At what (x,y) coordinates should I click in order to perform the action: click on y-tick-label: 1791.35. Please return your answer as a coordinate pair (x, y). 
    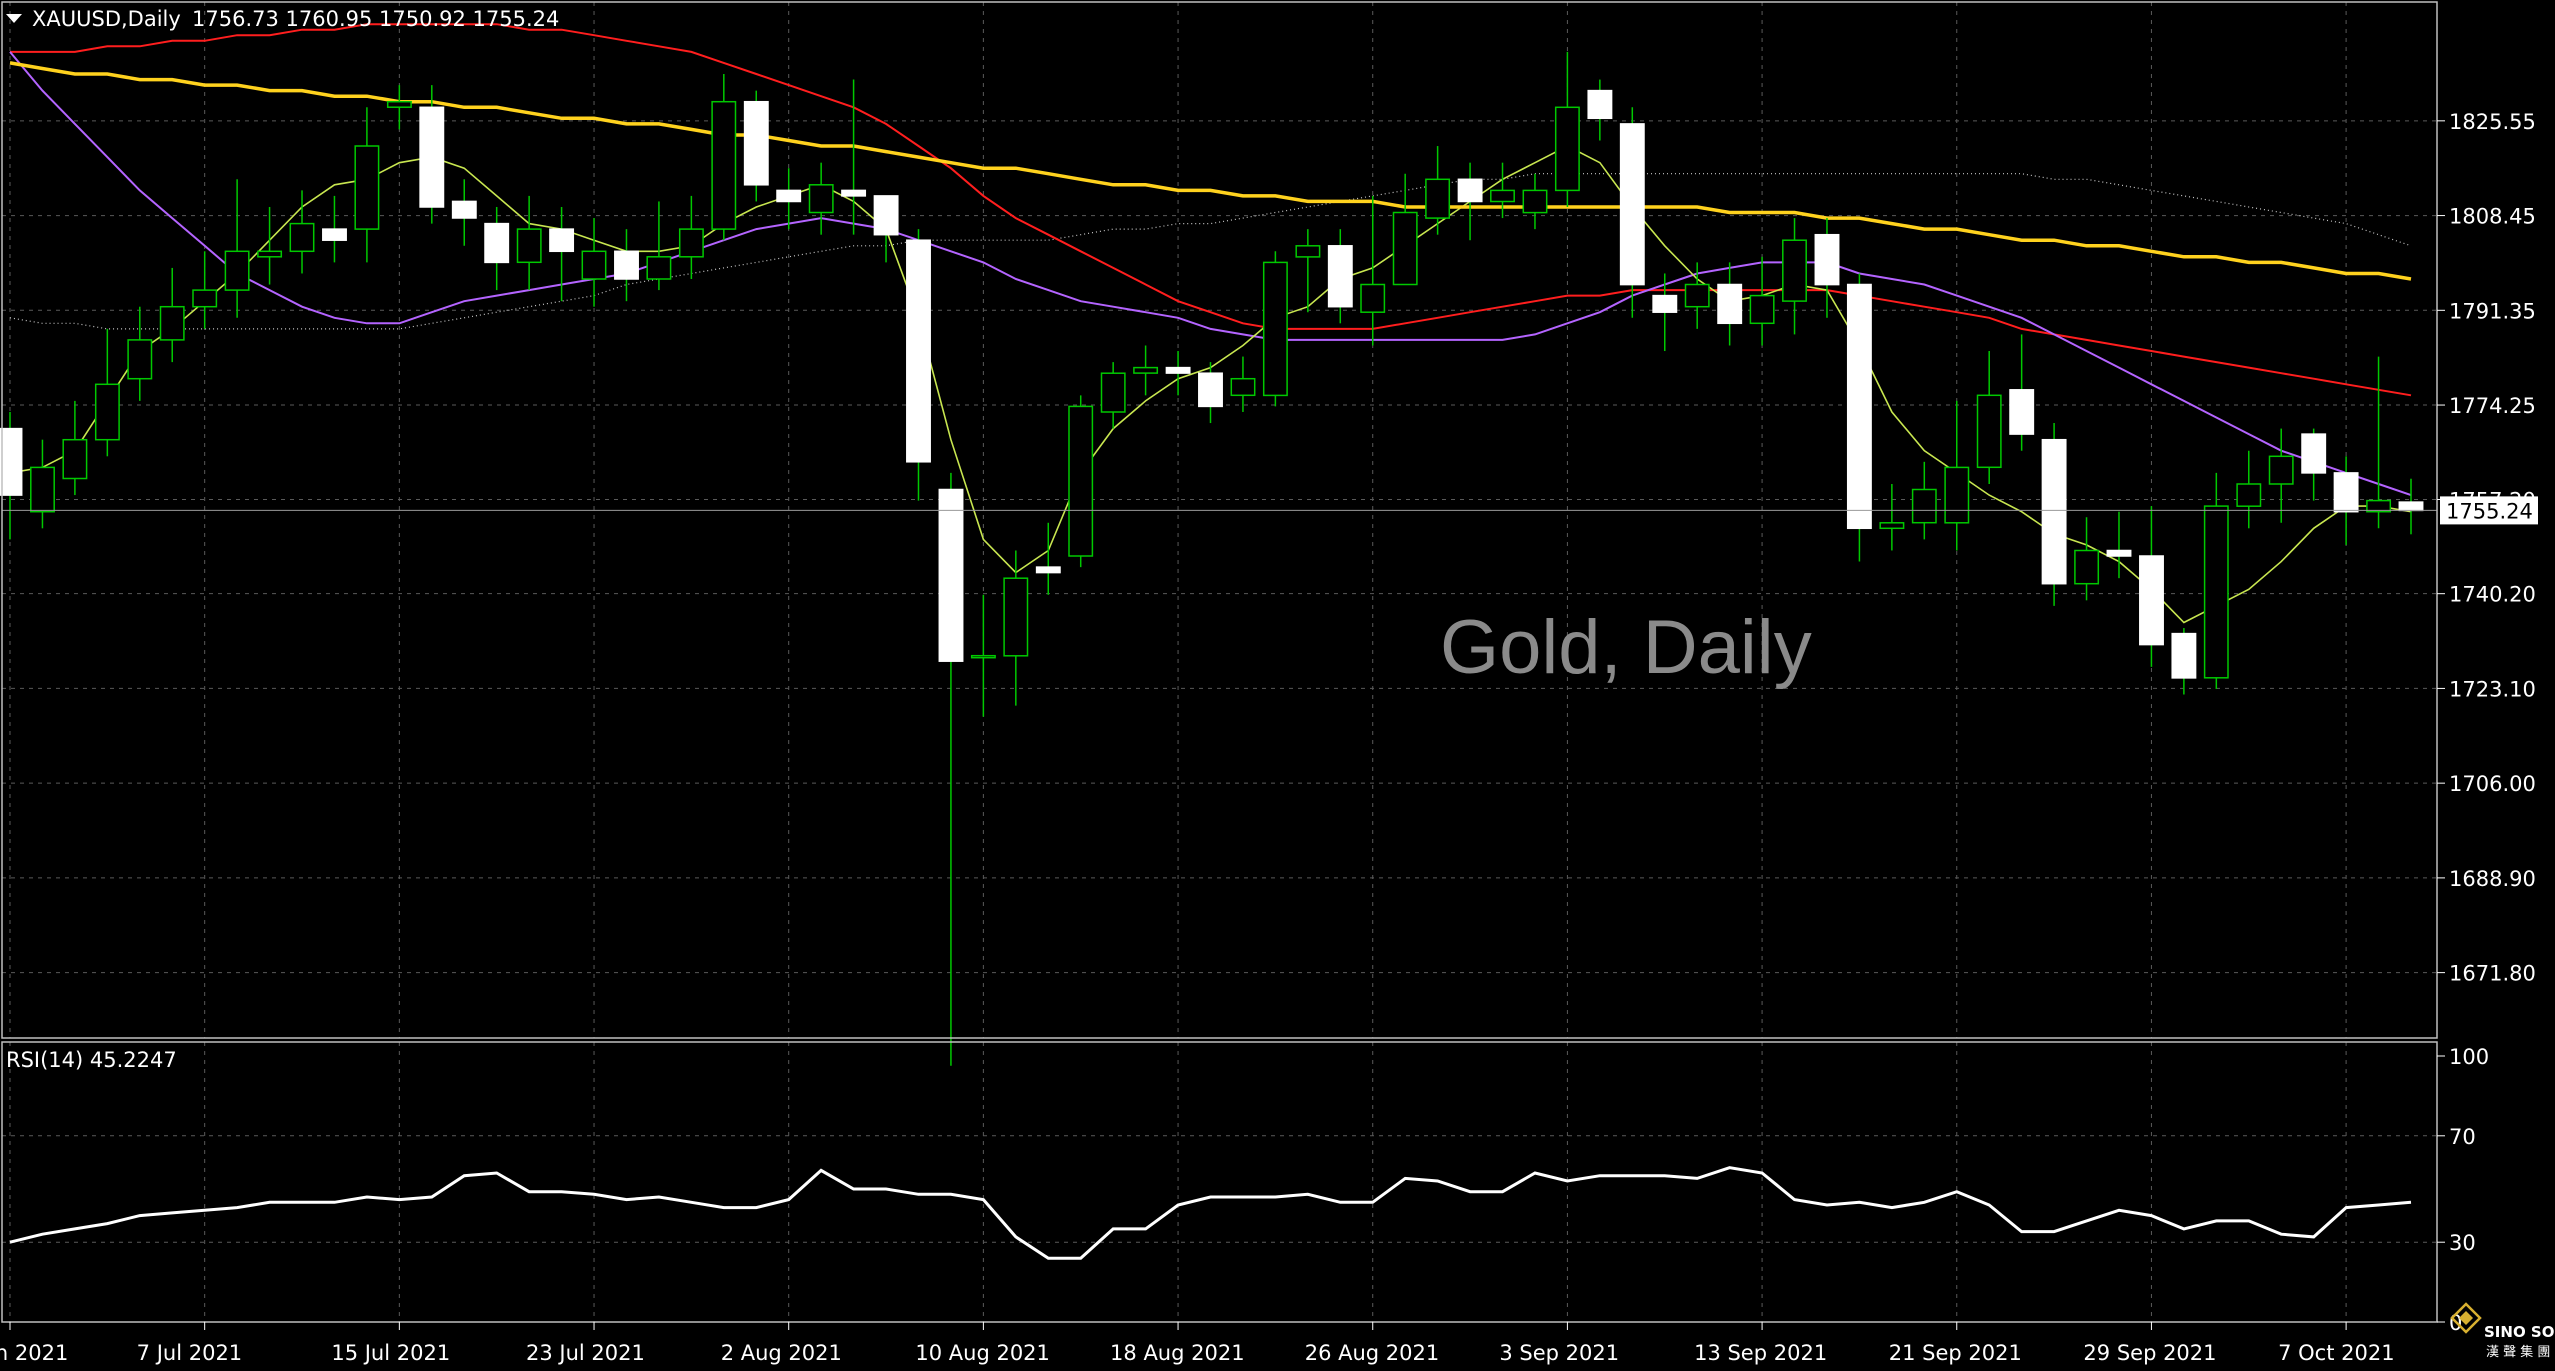
    Looking at the image, I should click on (2492, 311).